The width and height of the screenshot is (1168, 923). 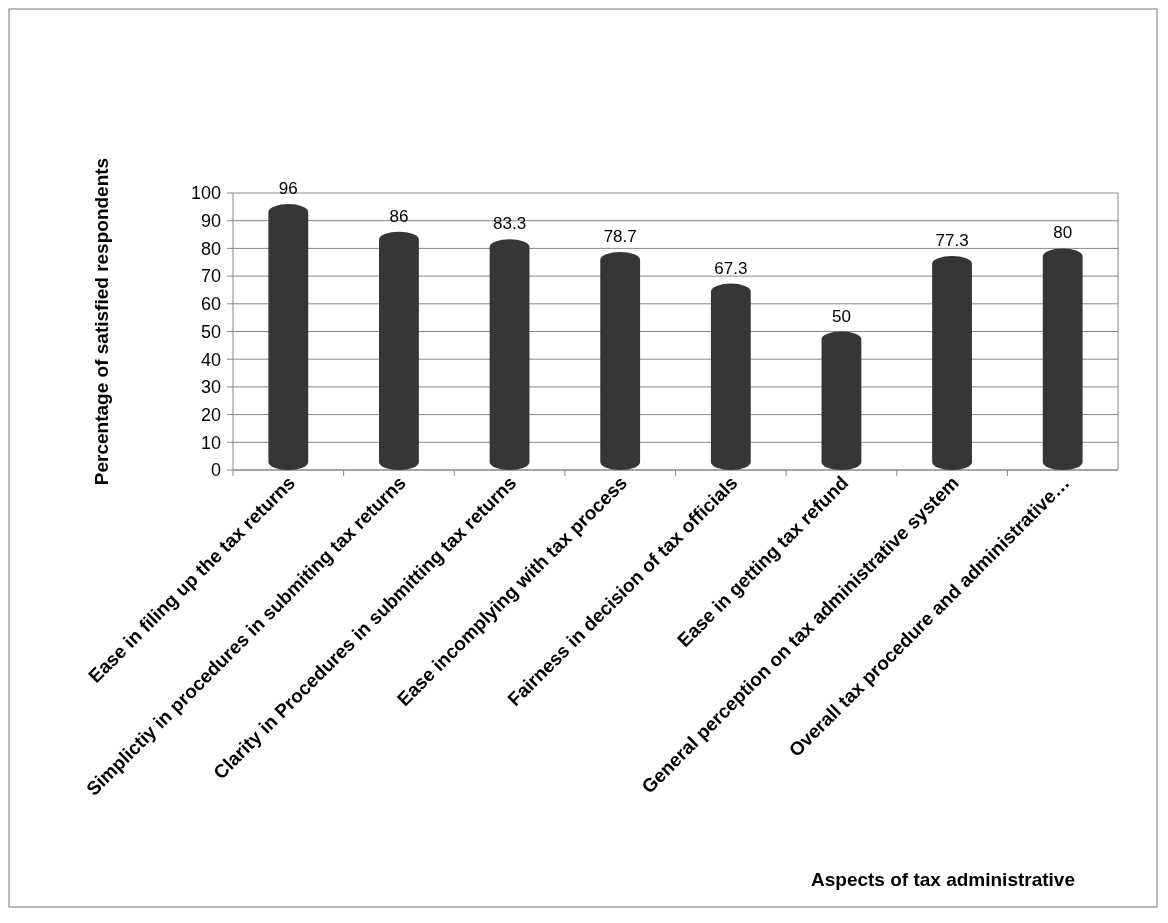 I want to click on data-label: 96, so click(x=288, y=189).